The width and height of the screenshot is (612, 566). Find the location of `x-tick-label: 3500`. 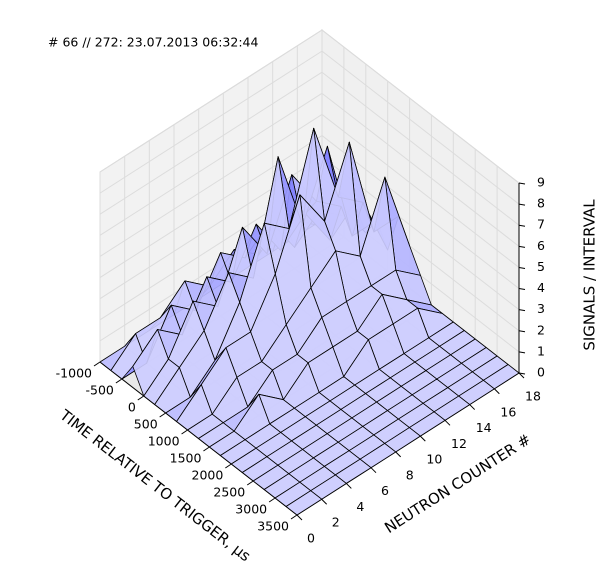

x-tick-label: 3500 is located at coordinates (273, 526).